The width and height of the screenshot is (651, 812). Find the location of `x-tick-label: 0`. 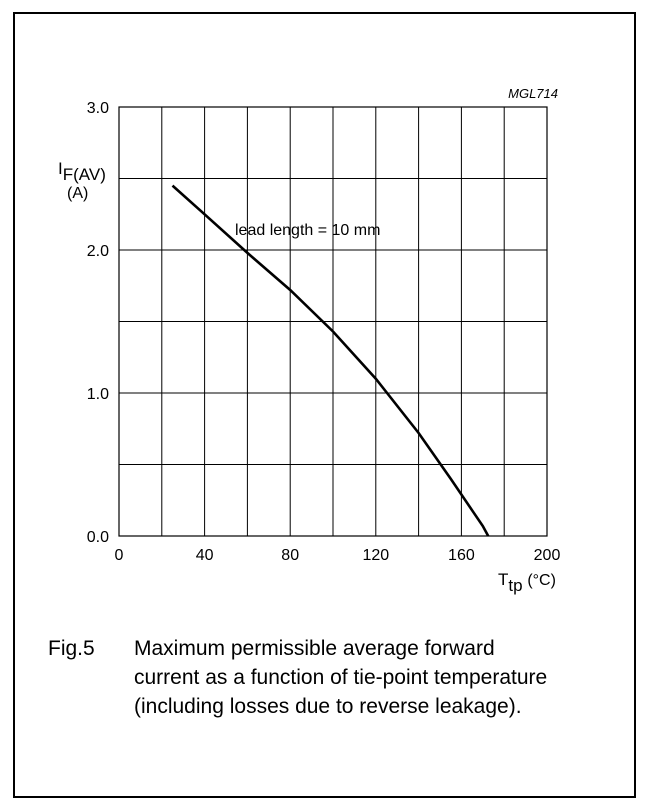

x-tick-label: 0 is located at coordinates (119, 555).